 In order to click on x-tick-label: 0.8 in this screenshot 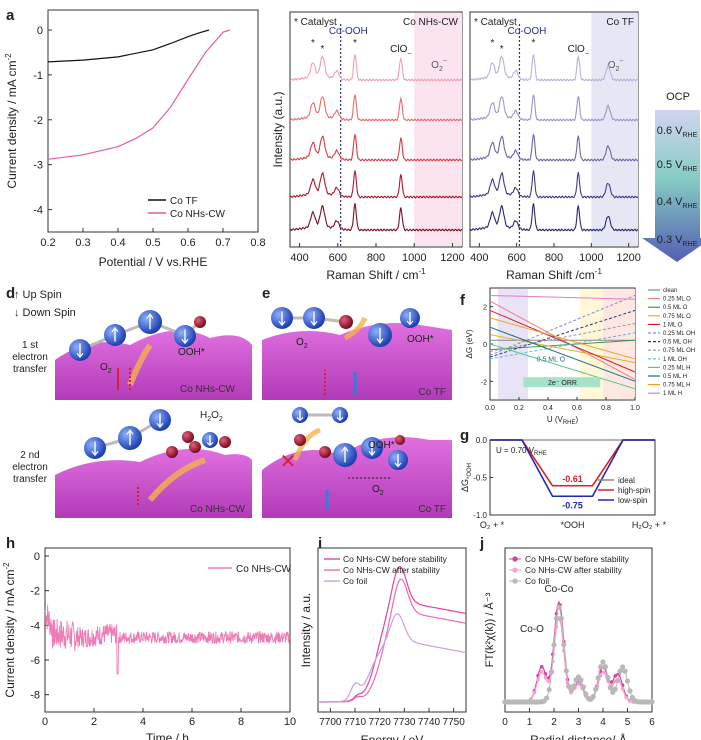, I will do `click(257, 243)`.